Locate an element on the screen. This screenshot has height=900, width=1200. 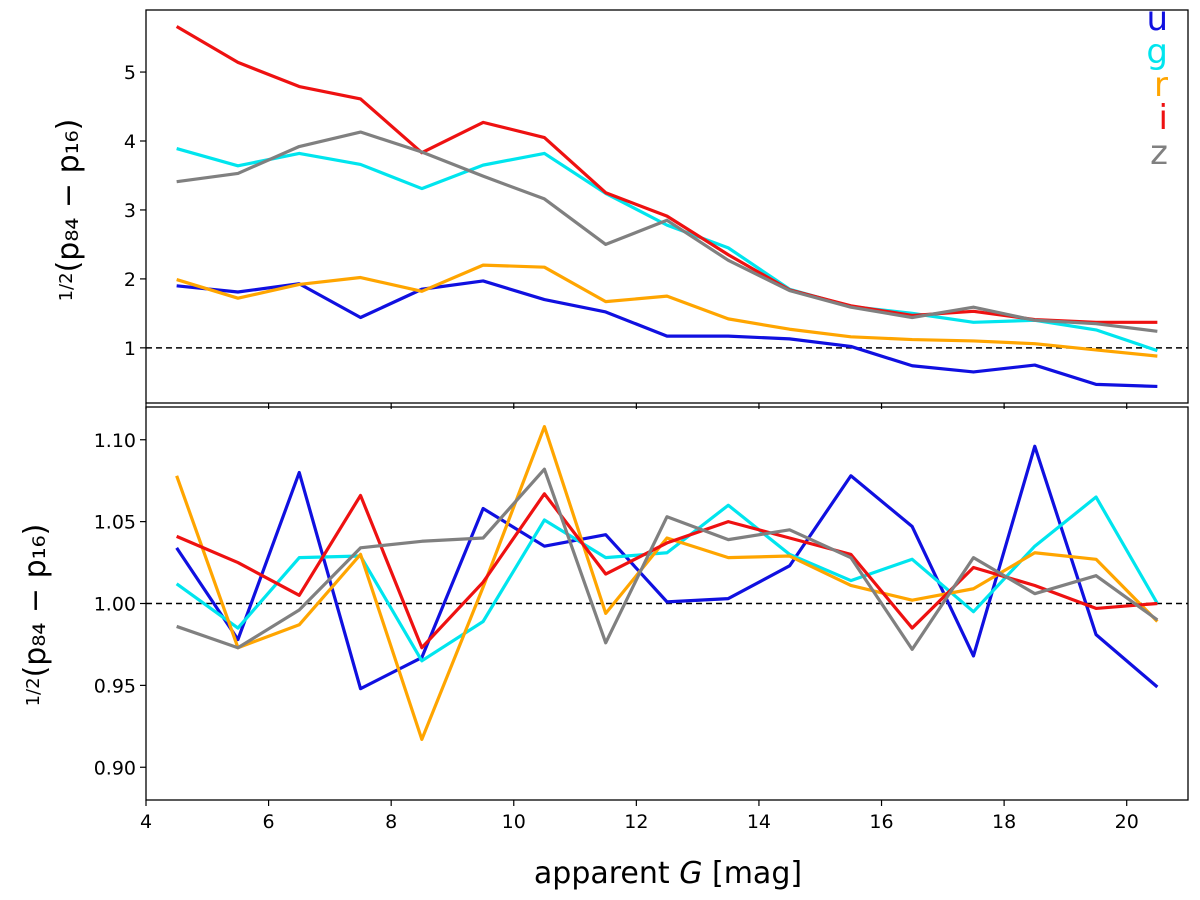
legend-entry-z: z is located at coordinates (1159, 153).